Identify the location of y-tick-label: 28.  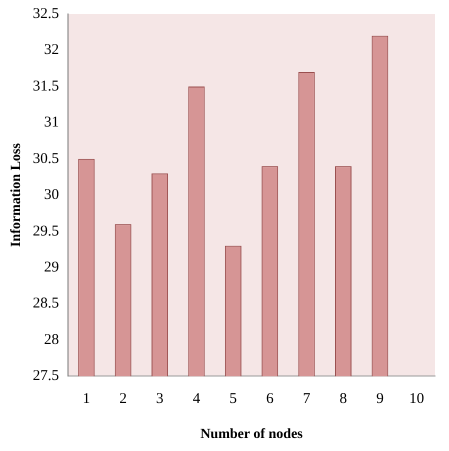
(52, 340).